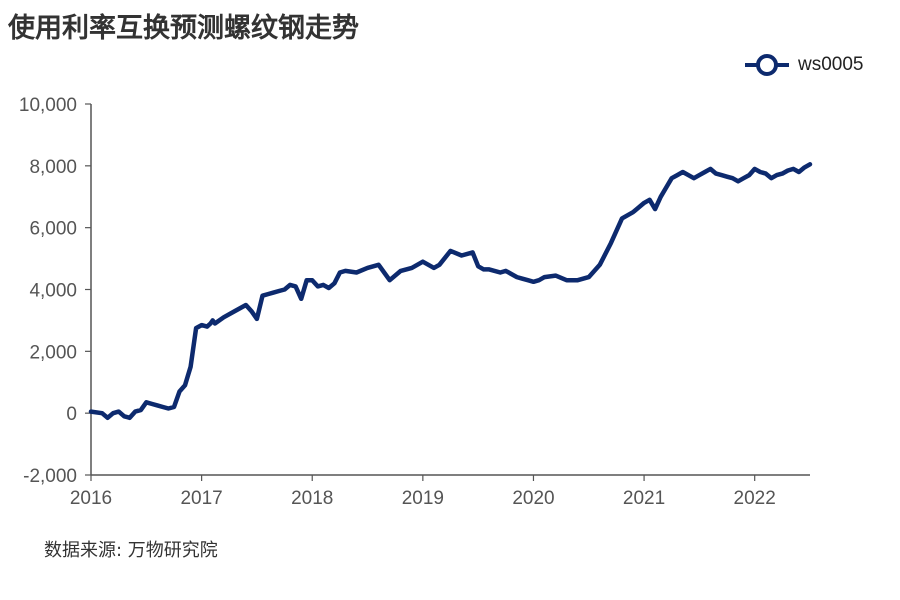 This screenshot has height=600, width=900. Describe the element at coordinates (71, 414) in the screenshot. I see `y-tick-label: 0` at that location.